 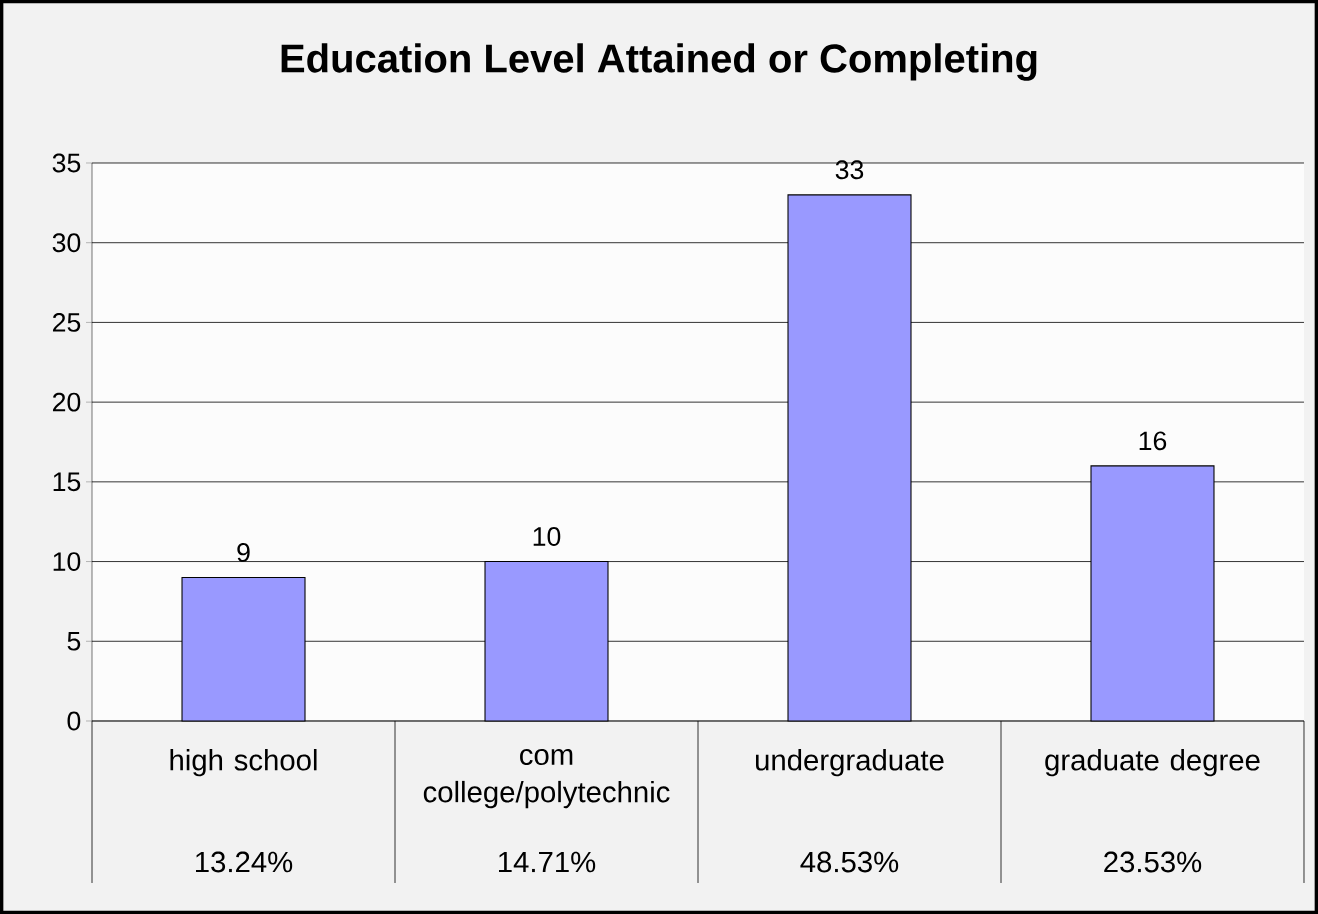 I want to click on data-label: 33, so click(x=849, y=170).